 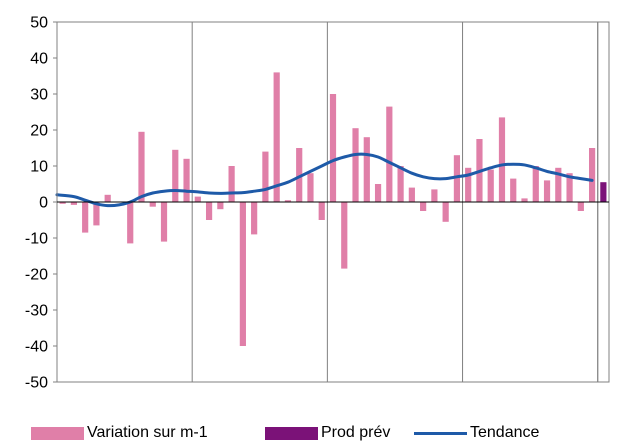 I want to click on y-tick-label-5: 0, so click(x=43, y=203).